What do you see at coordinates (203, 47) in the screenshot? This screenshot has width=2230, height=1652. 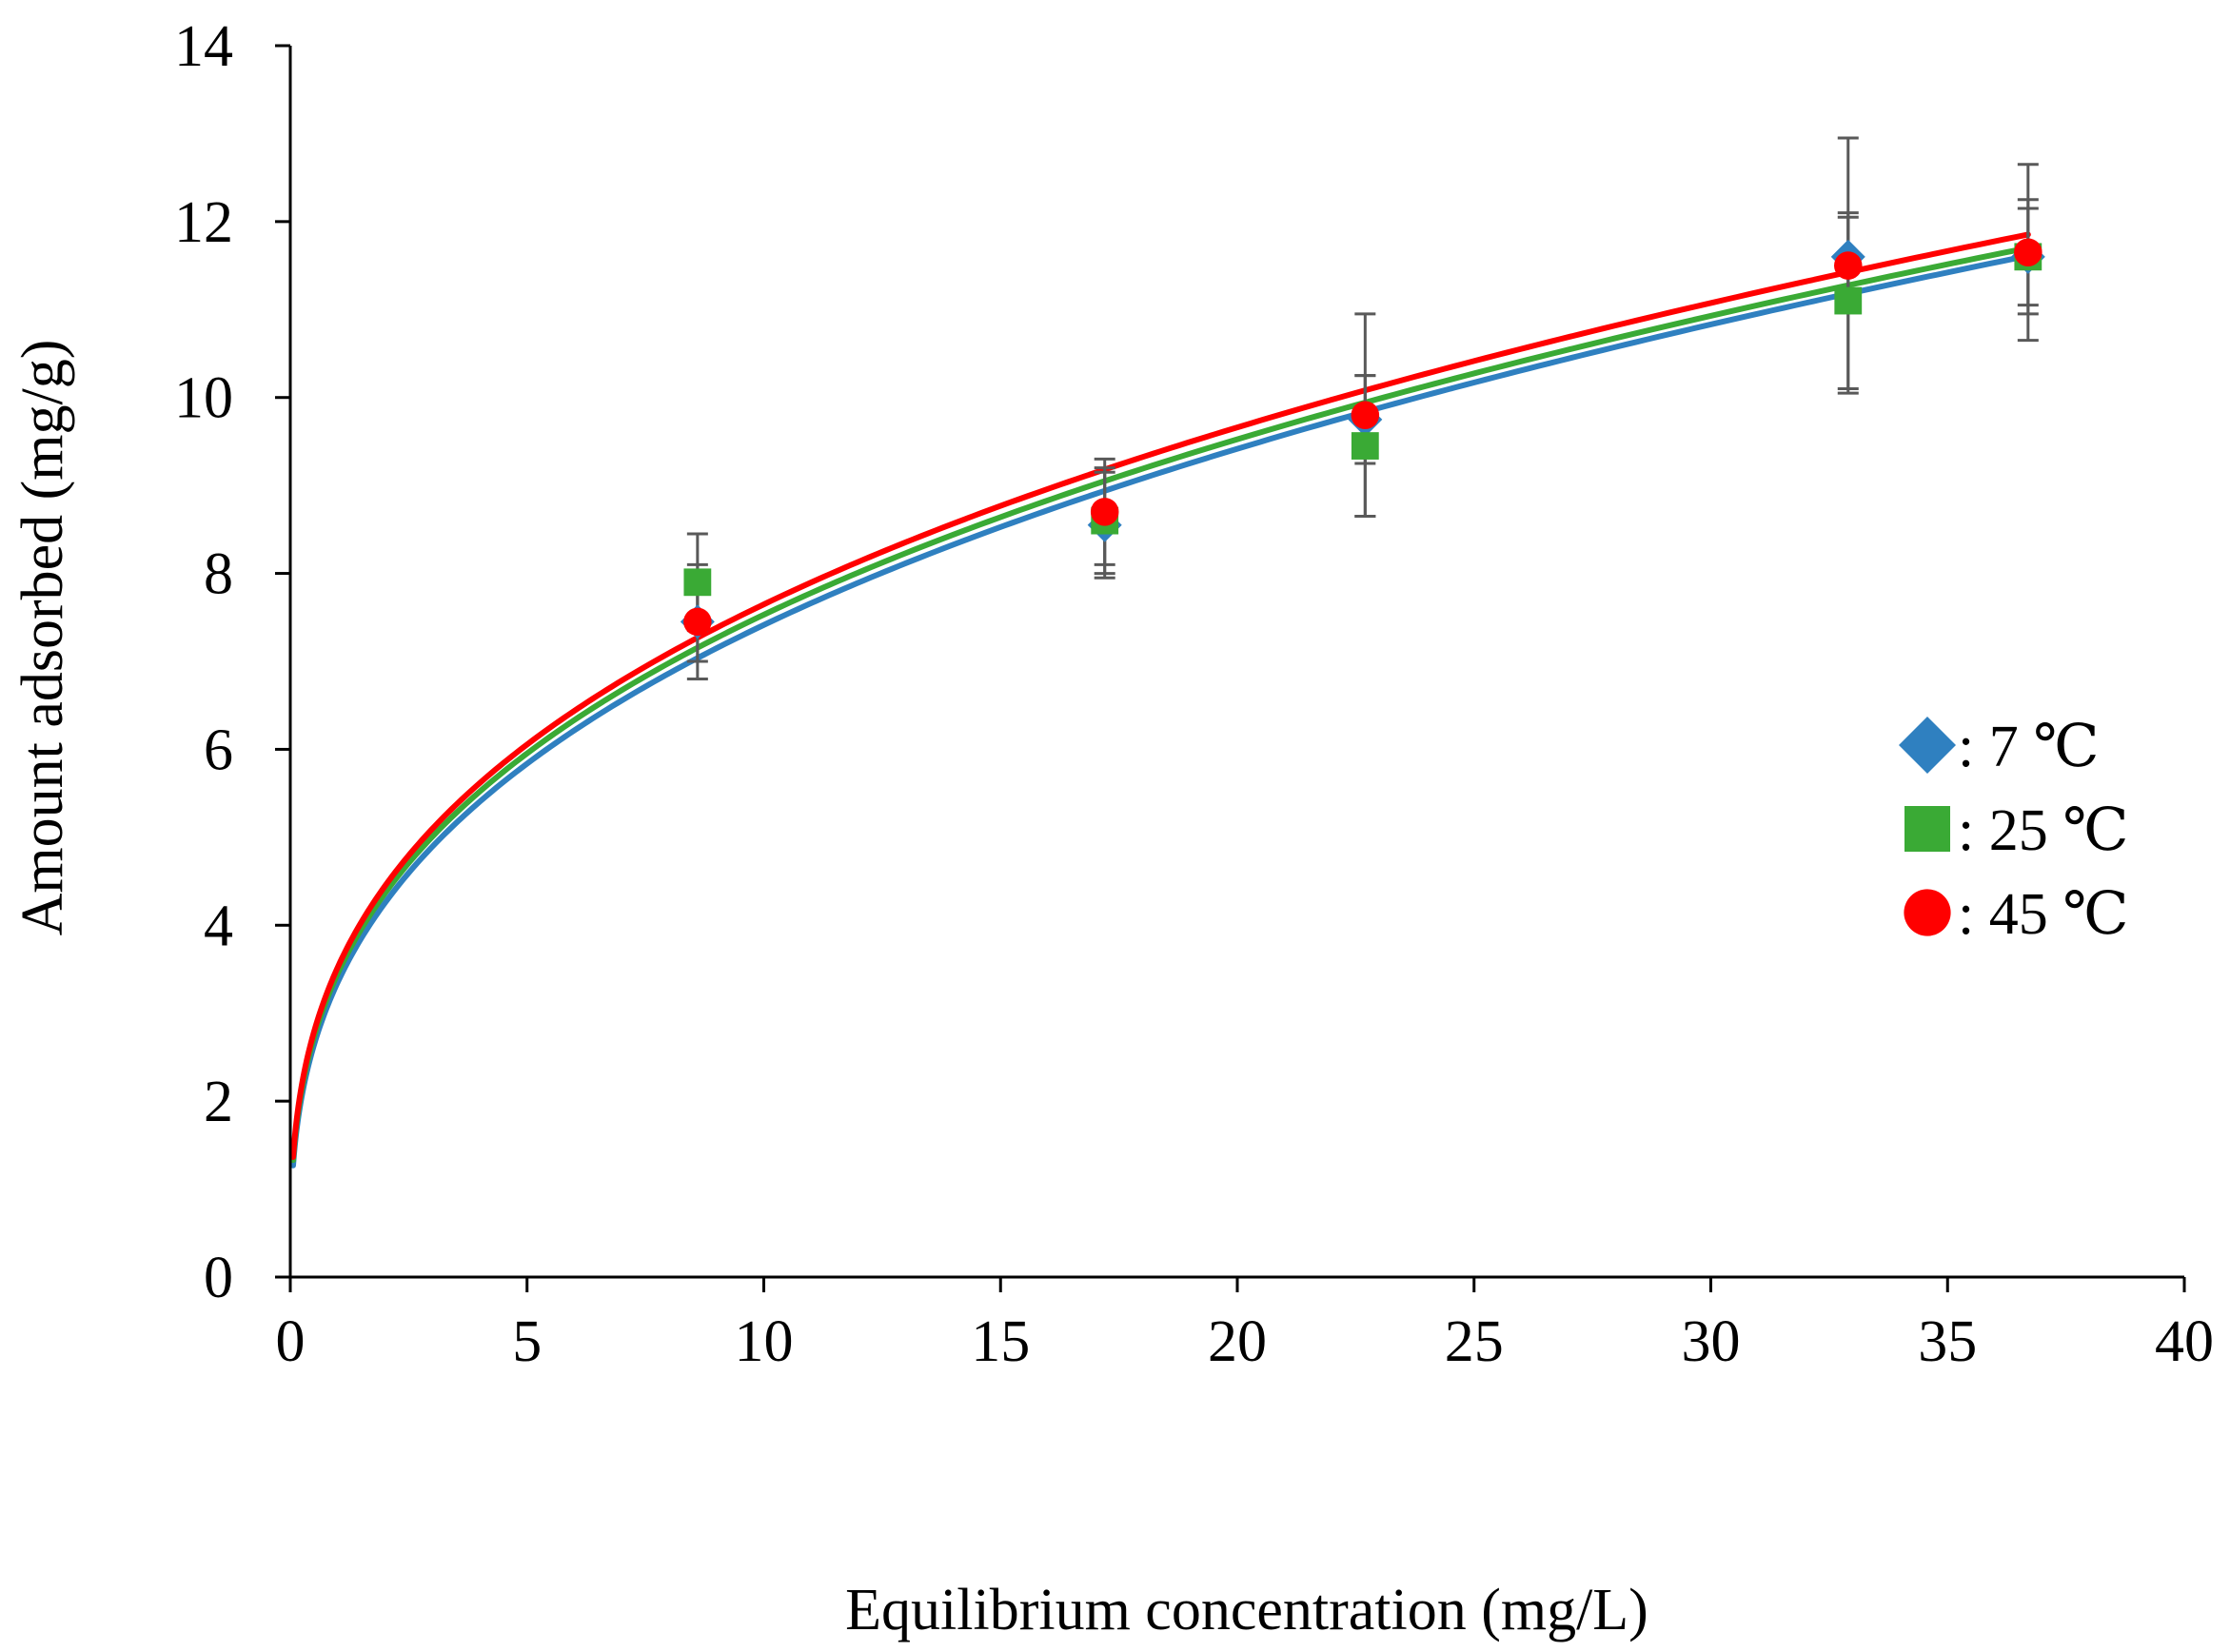 I see `y-tick-label: 14` at bounding box center [203, 47].